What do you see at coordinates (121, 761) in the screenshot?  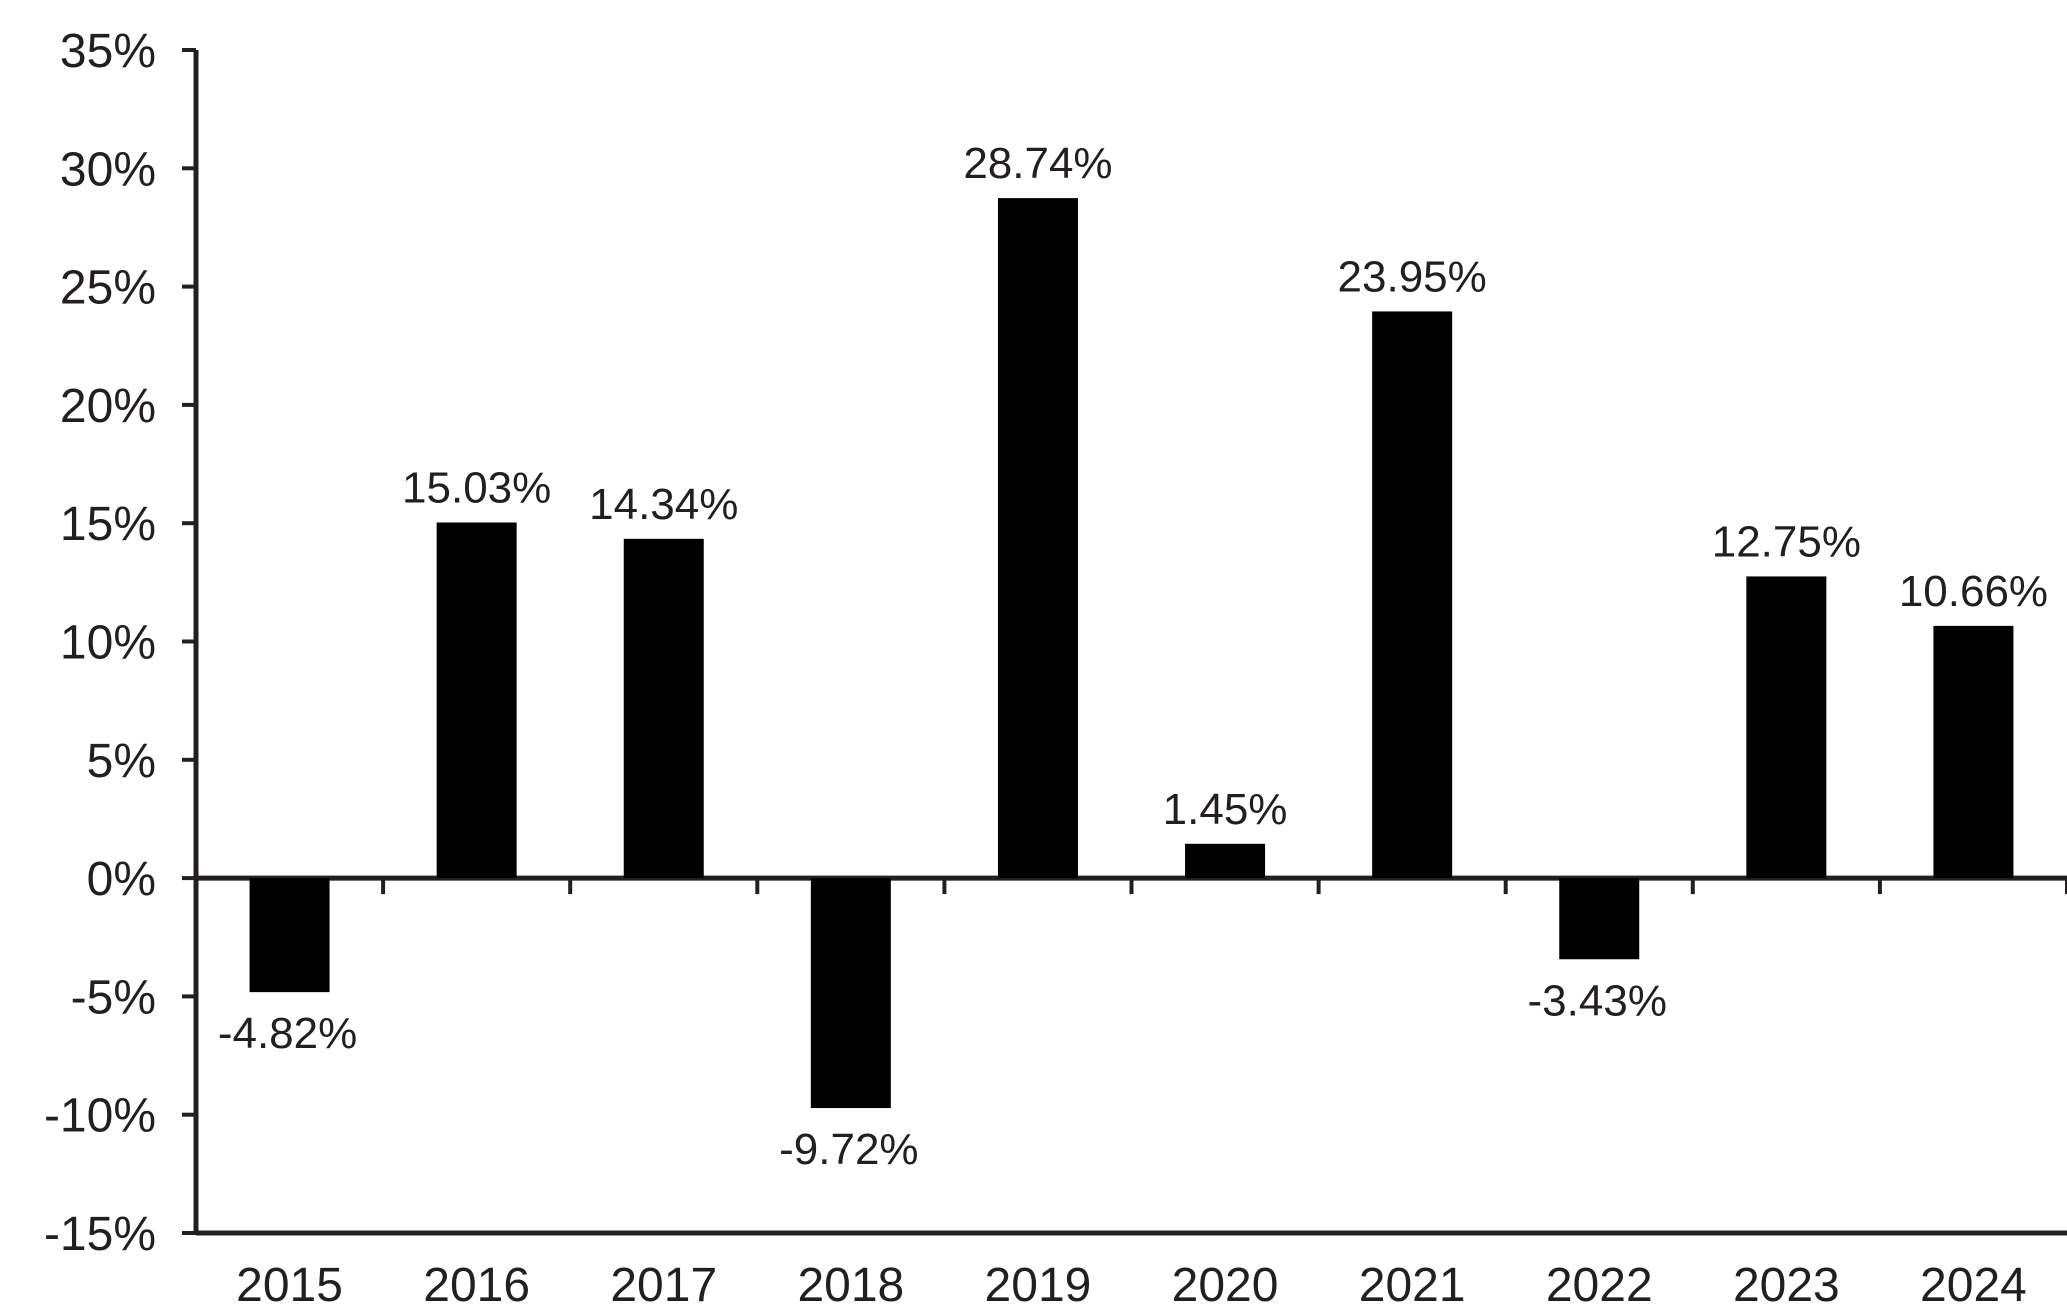 I see `y-tick-label: 5%` at bounding box center [121, 761].